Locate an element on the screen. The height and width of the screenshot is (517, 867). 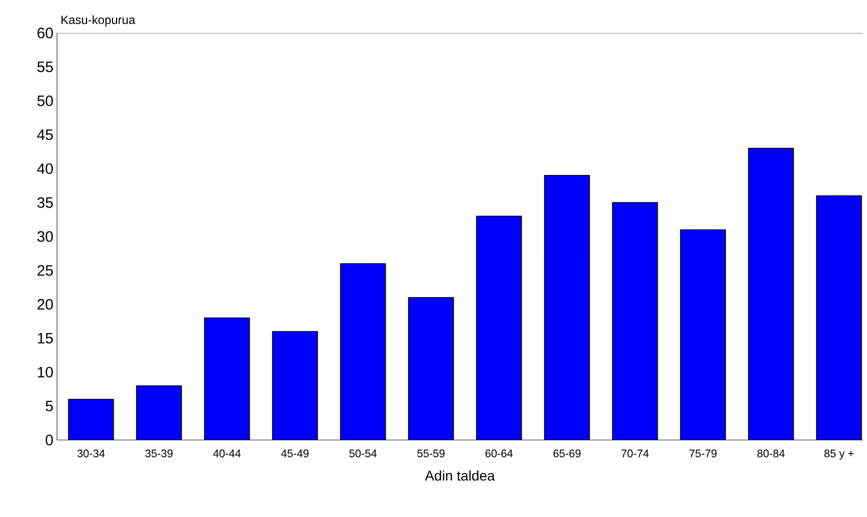
x-tick-label: 70-74 is located at coordinates (635, 454).